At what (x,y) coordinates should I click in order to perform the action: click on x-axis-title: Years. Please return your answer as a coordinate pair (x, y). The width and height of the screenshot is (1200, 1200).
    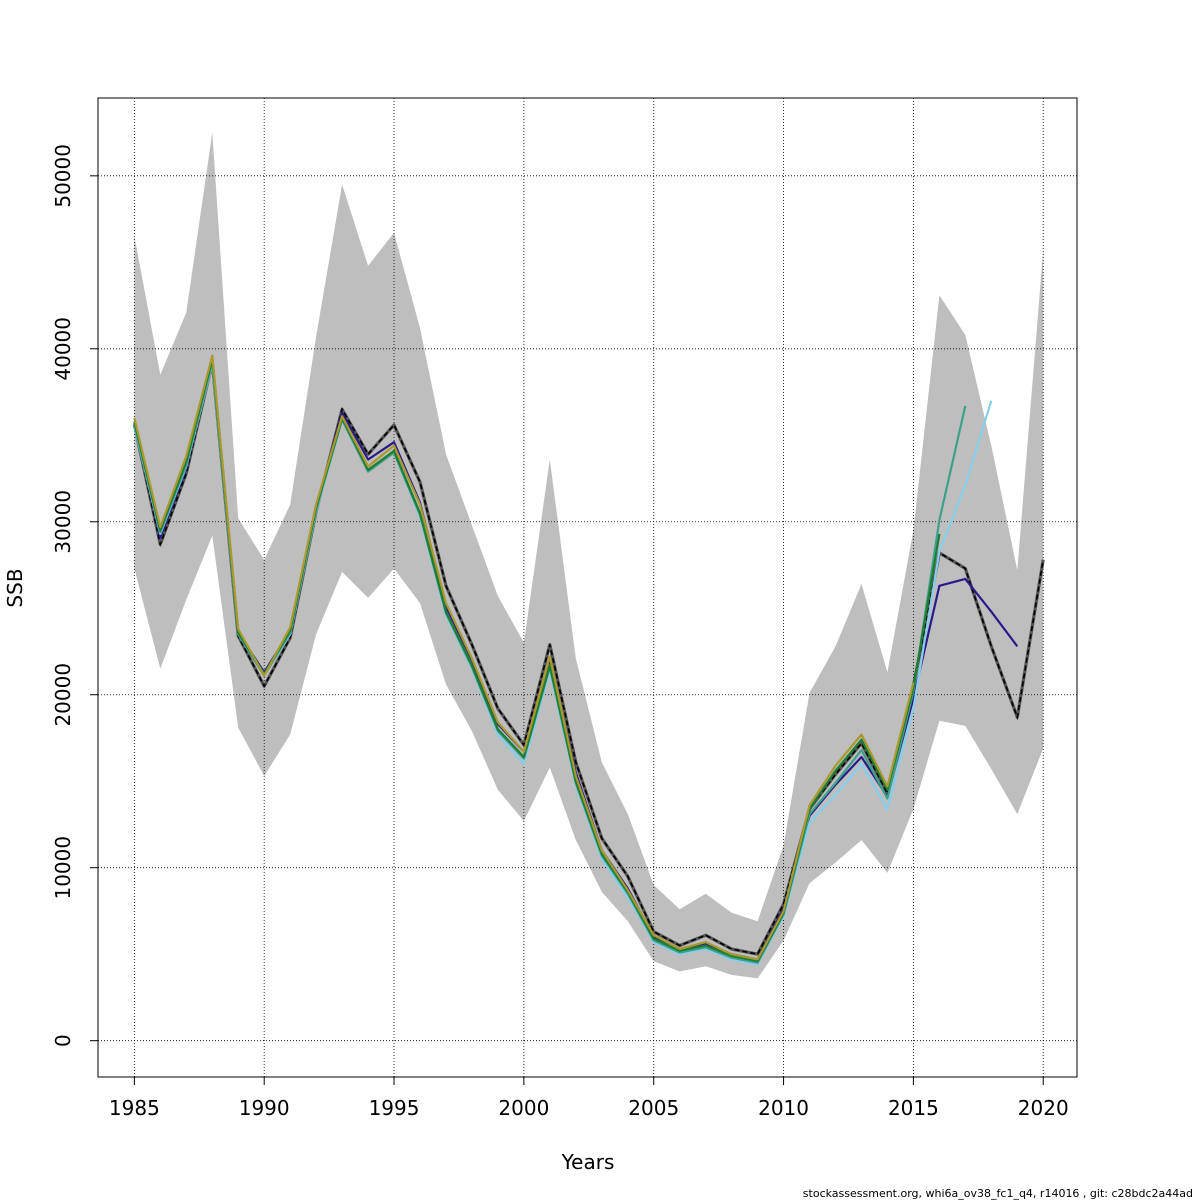
    Looking at the image, I should click on (588, 1162).